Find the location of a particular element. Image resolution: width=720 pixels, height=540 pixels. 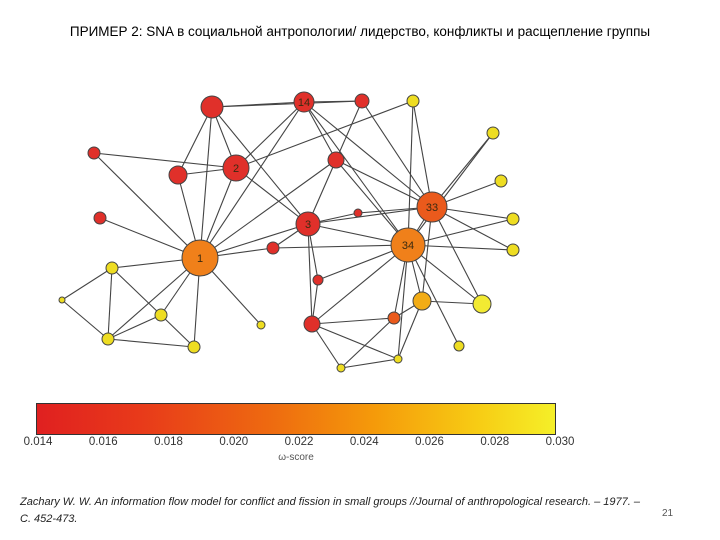

graph-node-label: 3 is located at coordinates (308, 225).